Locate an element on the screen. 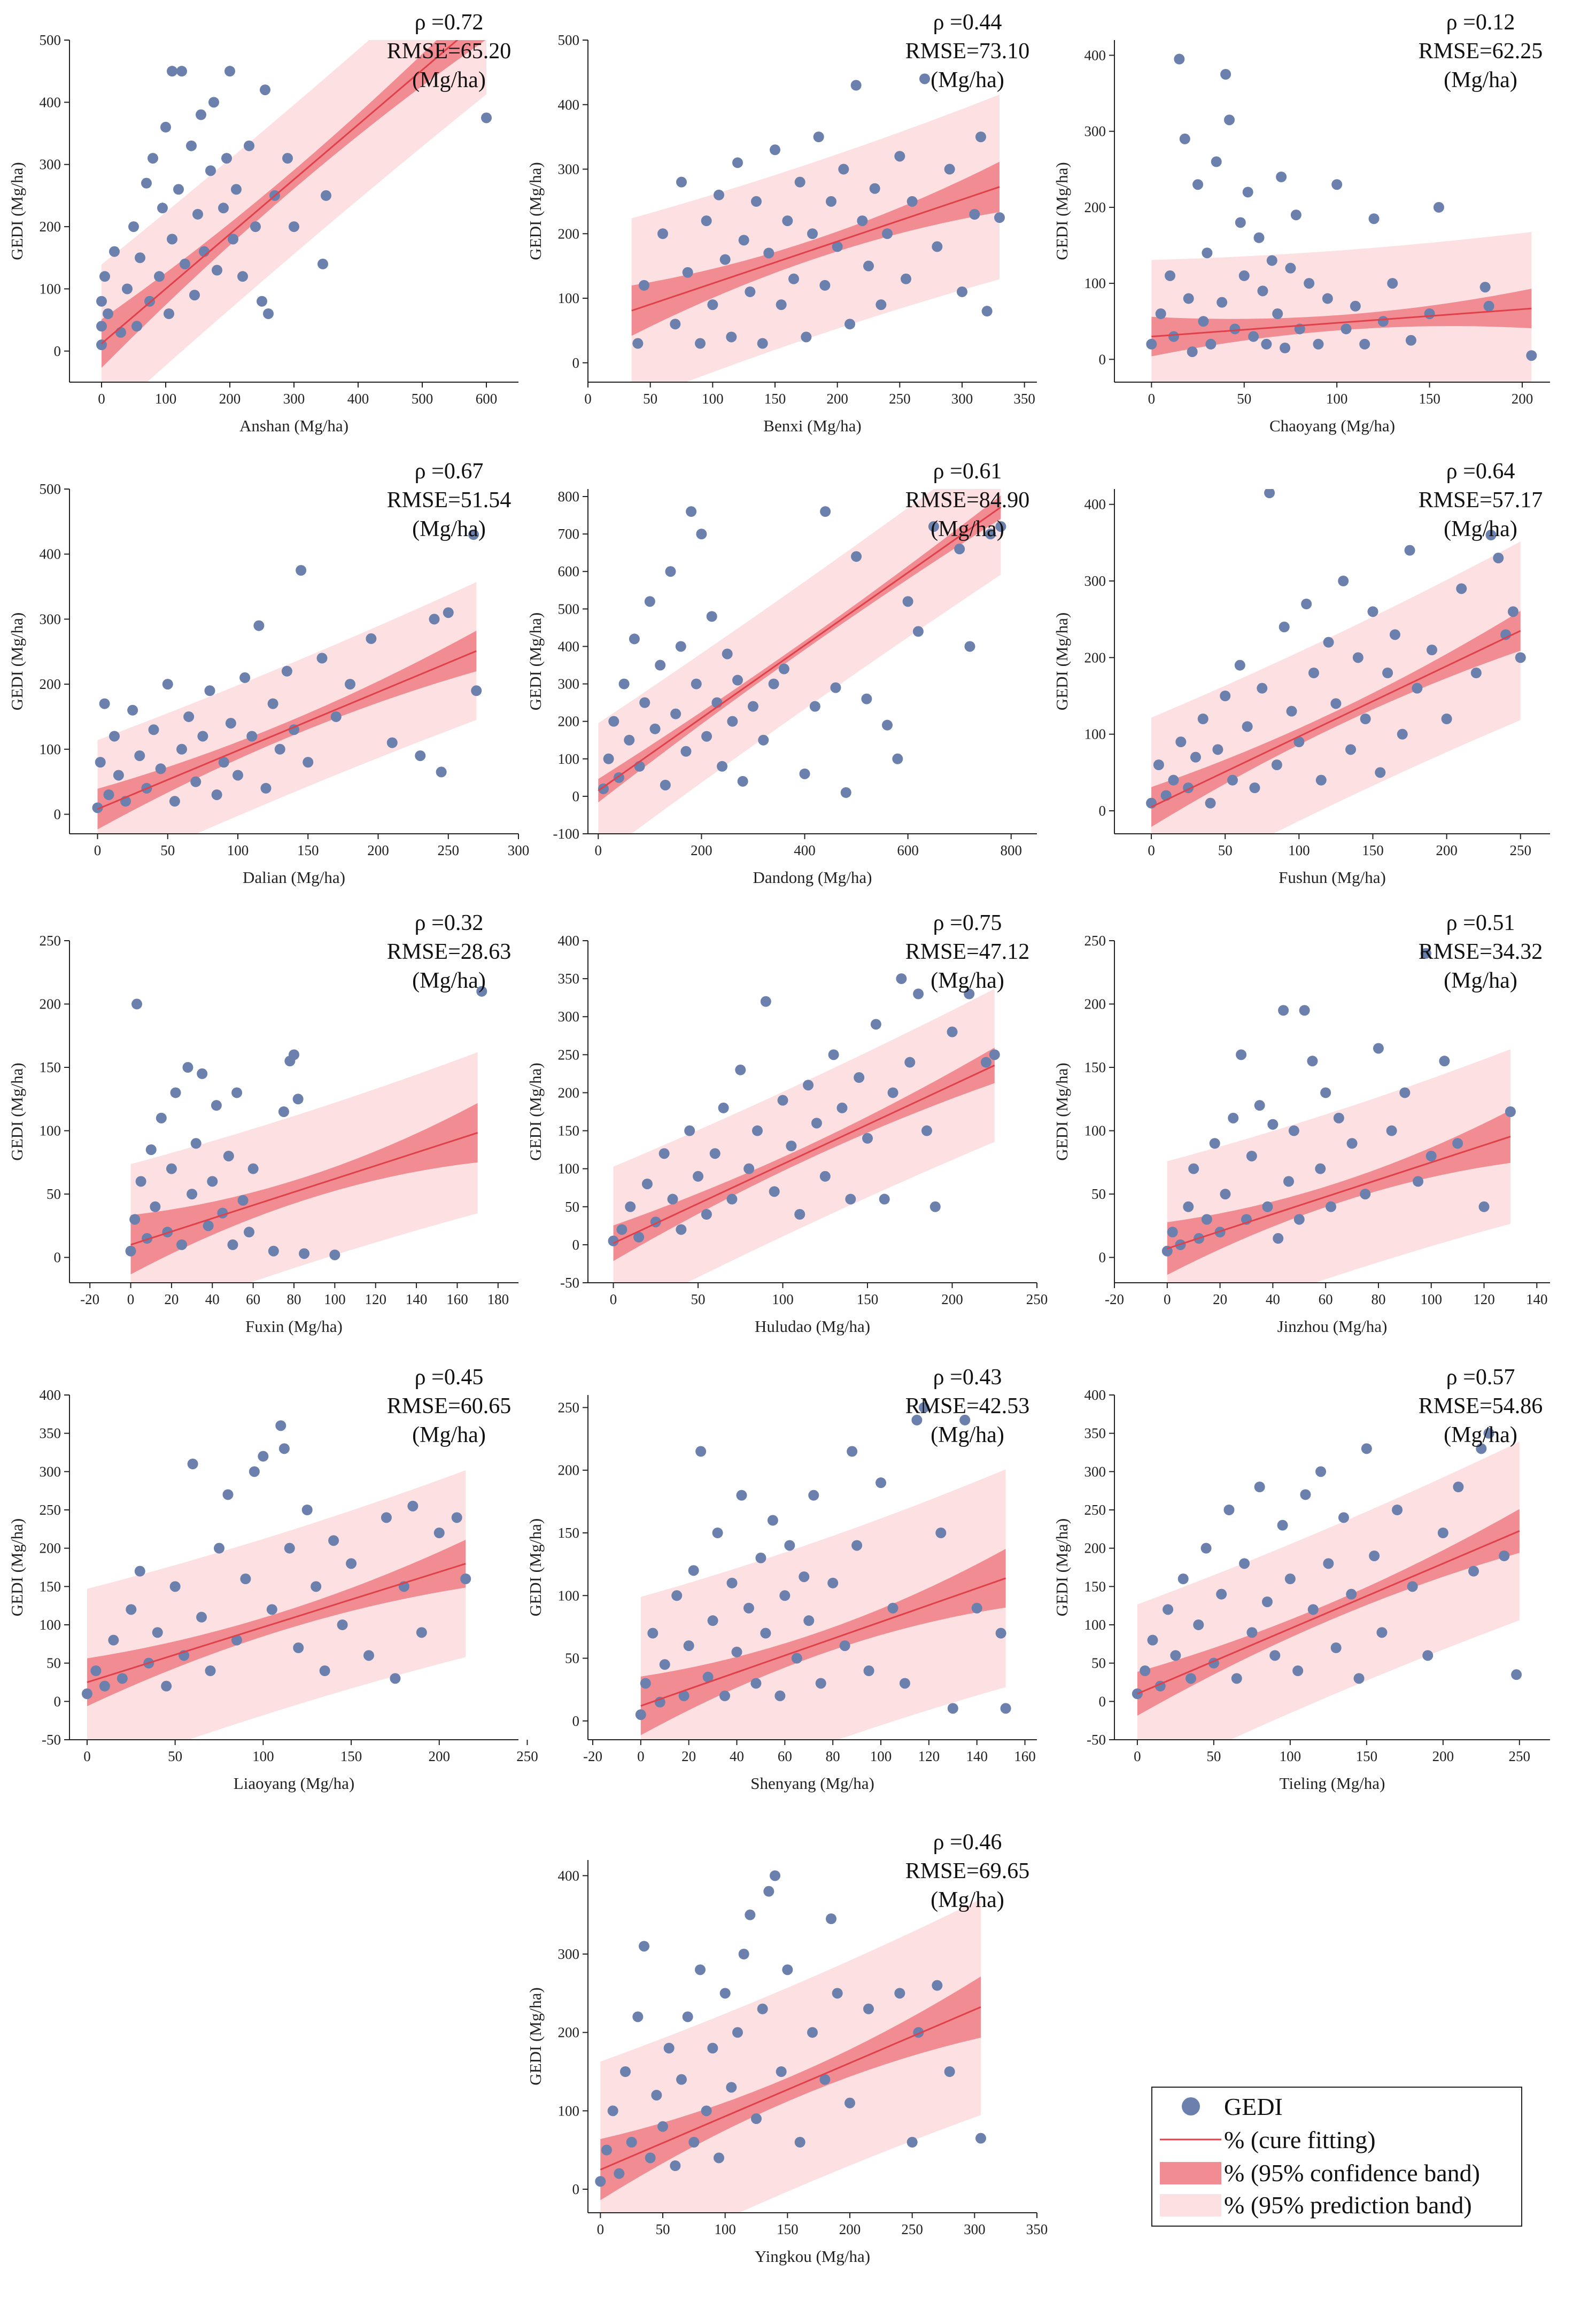 The image size is (1596, 2302). y-tick-label: 50 is located at coordinates (54, 1663).